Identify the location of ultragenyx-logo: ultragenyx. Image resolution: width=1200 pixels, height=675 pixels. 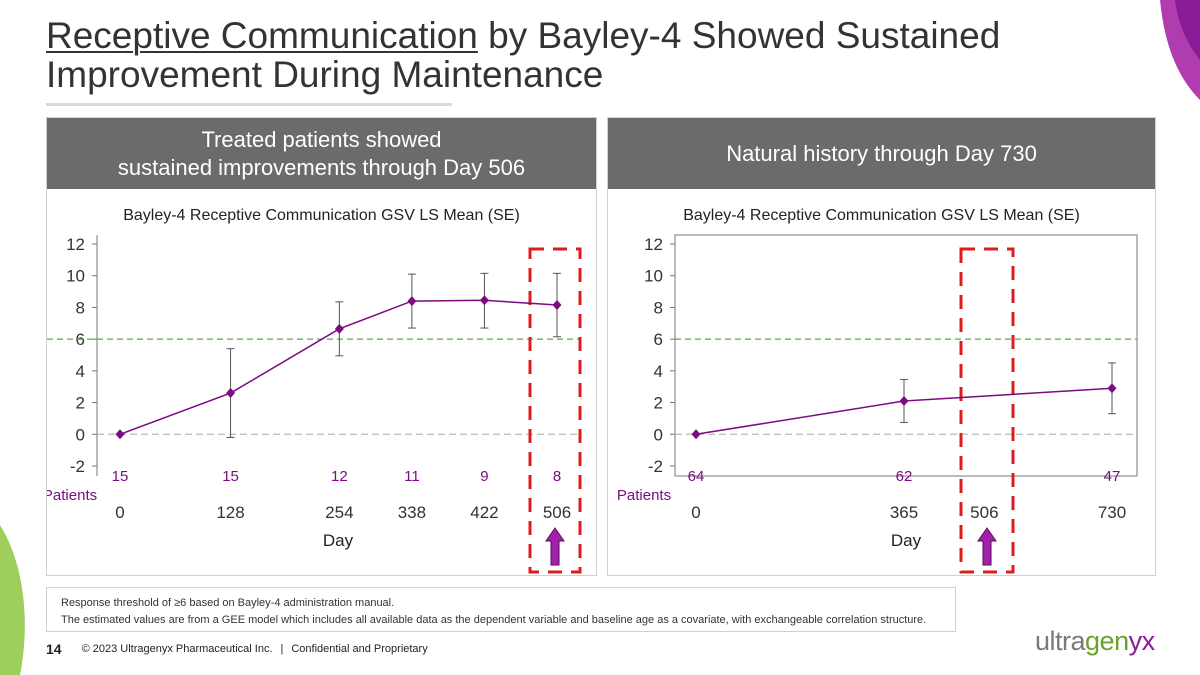
(1095, 641).